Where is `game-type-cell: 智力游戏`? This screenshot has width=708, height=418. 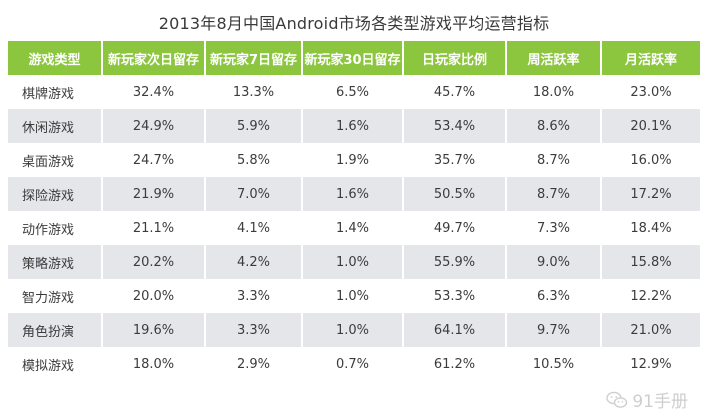 game-type-cell: 智力游戏 is located at coordinates (55, 296).